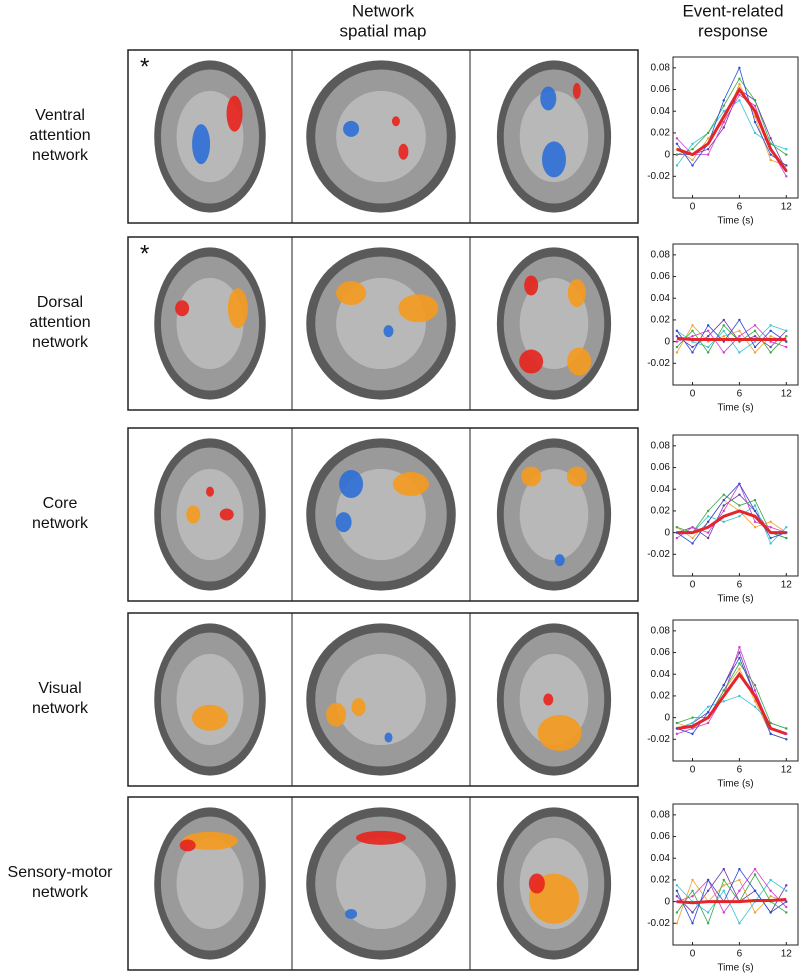  What do you see at coordinates (735, 408) in the screenshot?
I see `x-axis-label: Time (s)` at bounding box center [735, 408].